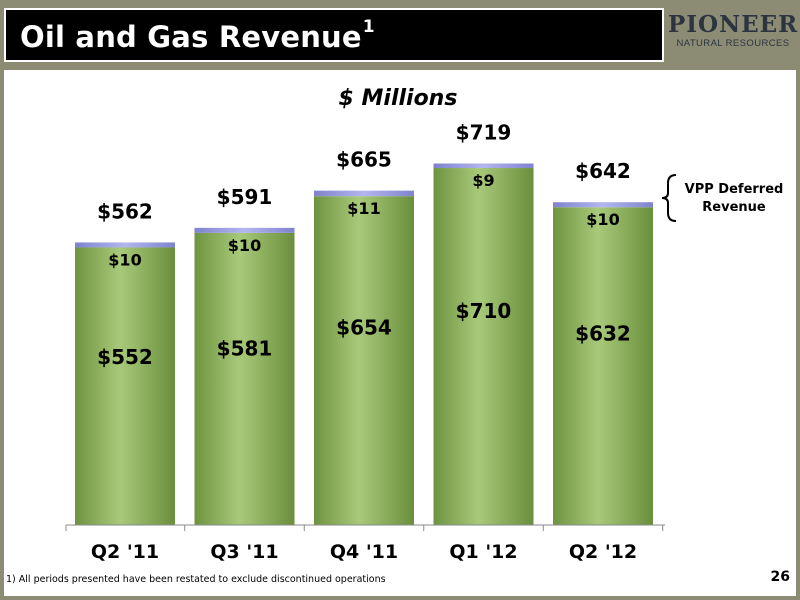 The height and width of the screenshot is (600, 800). Describe the element at coordinates (245, 197) in the screenshot. I see `data-label-total: $591` at that location.